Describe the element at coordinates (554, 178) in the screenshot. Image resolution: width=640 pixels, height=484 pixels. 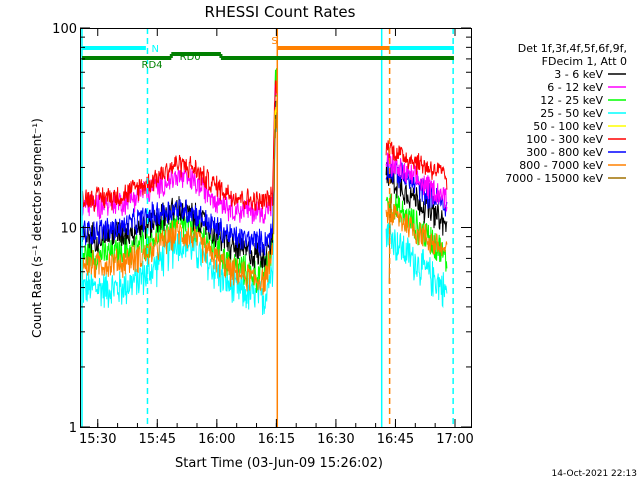
I see `legend-label-9: 7000 - 15000 keV` at that location.